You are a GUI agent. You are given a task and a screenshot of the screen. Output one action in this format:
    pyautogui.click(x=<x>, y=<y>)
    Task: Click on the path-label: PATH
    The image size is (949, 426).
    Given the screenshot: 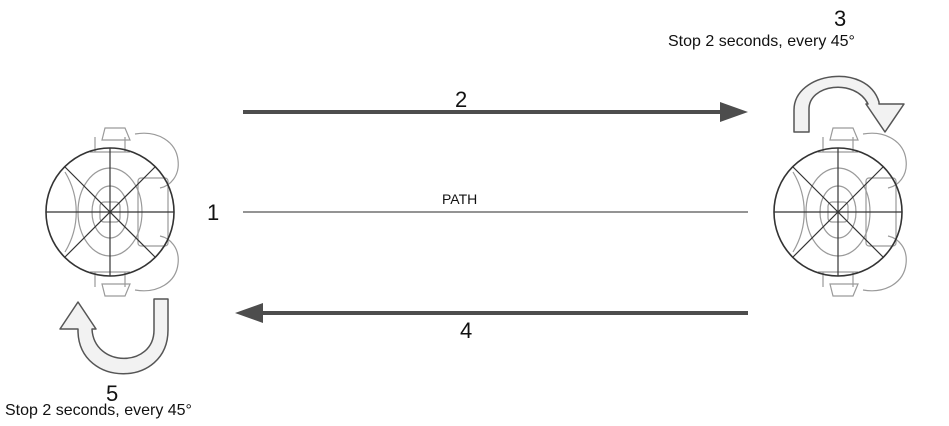 What is the action you would take?
    pyautogui.click(x=460, y=199)
    